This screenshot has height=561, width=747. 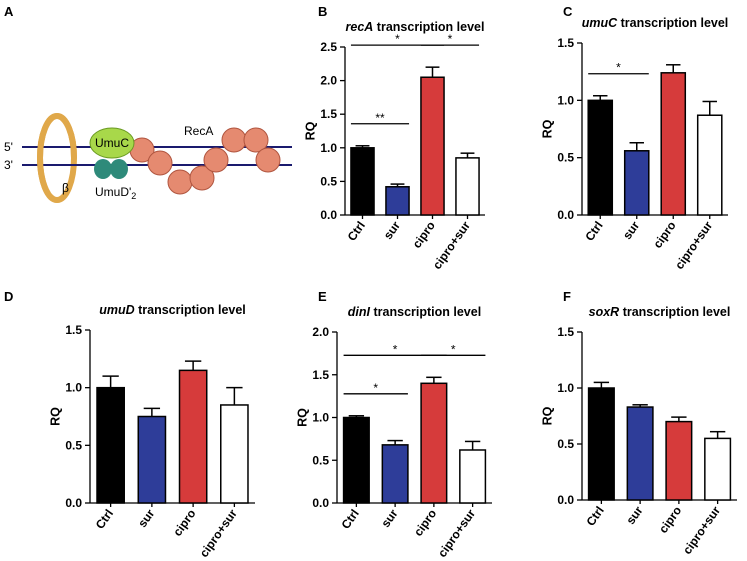 What do you see at coordinates (8, 165) in the screenshot?
I see `strand-label: 3'` at bounding box center [8, 165].